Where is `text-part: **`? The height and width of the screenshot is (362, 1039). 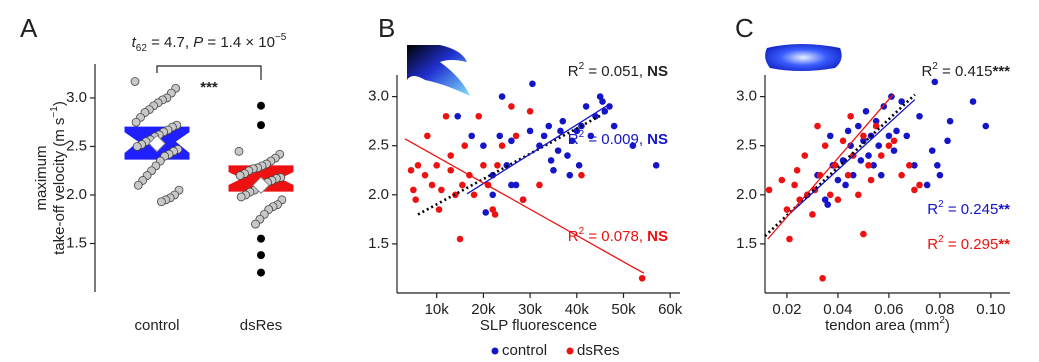 text-part: ** is located at coordinates (1004, 244).